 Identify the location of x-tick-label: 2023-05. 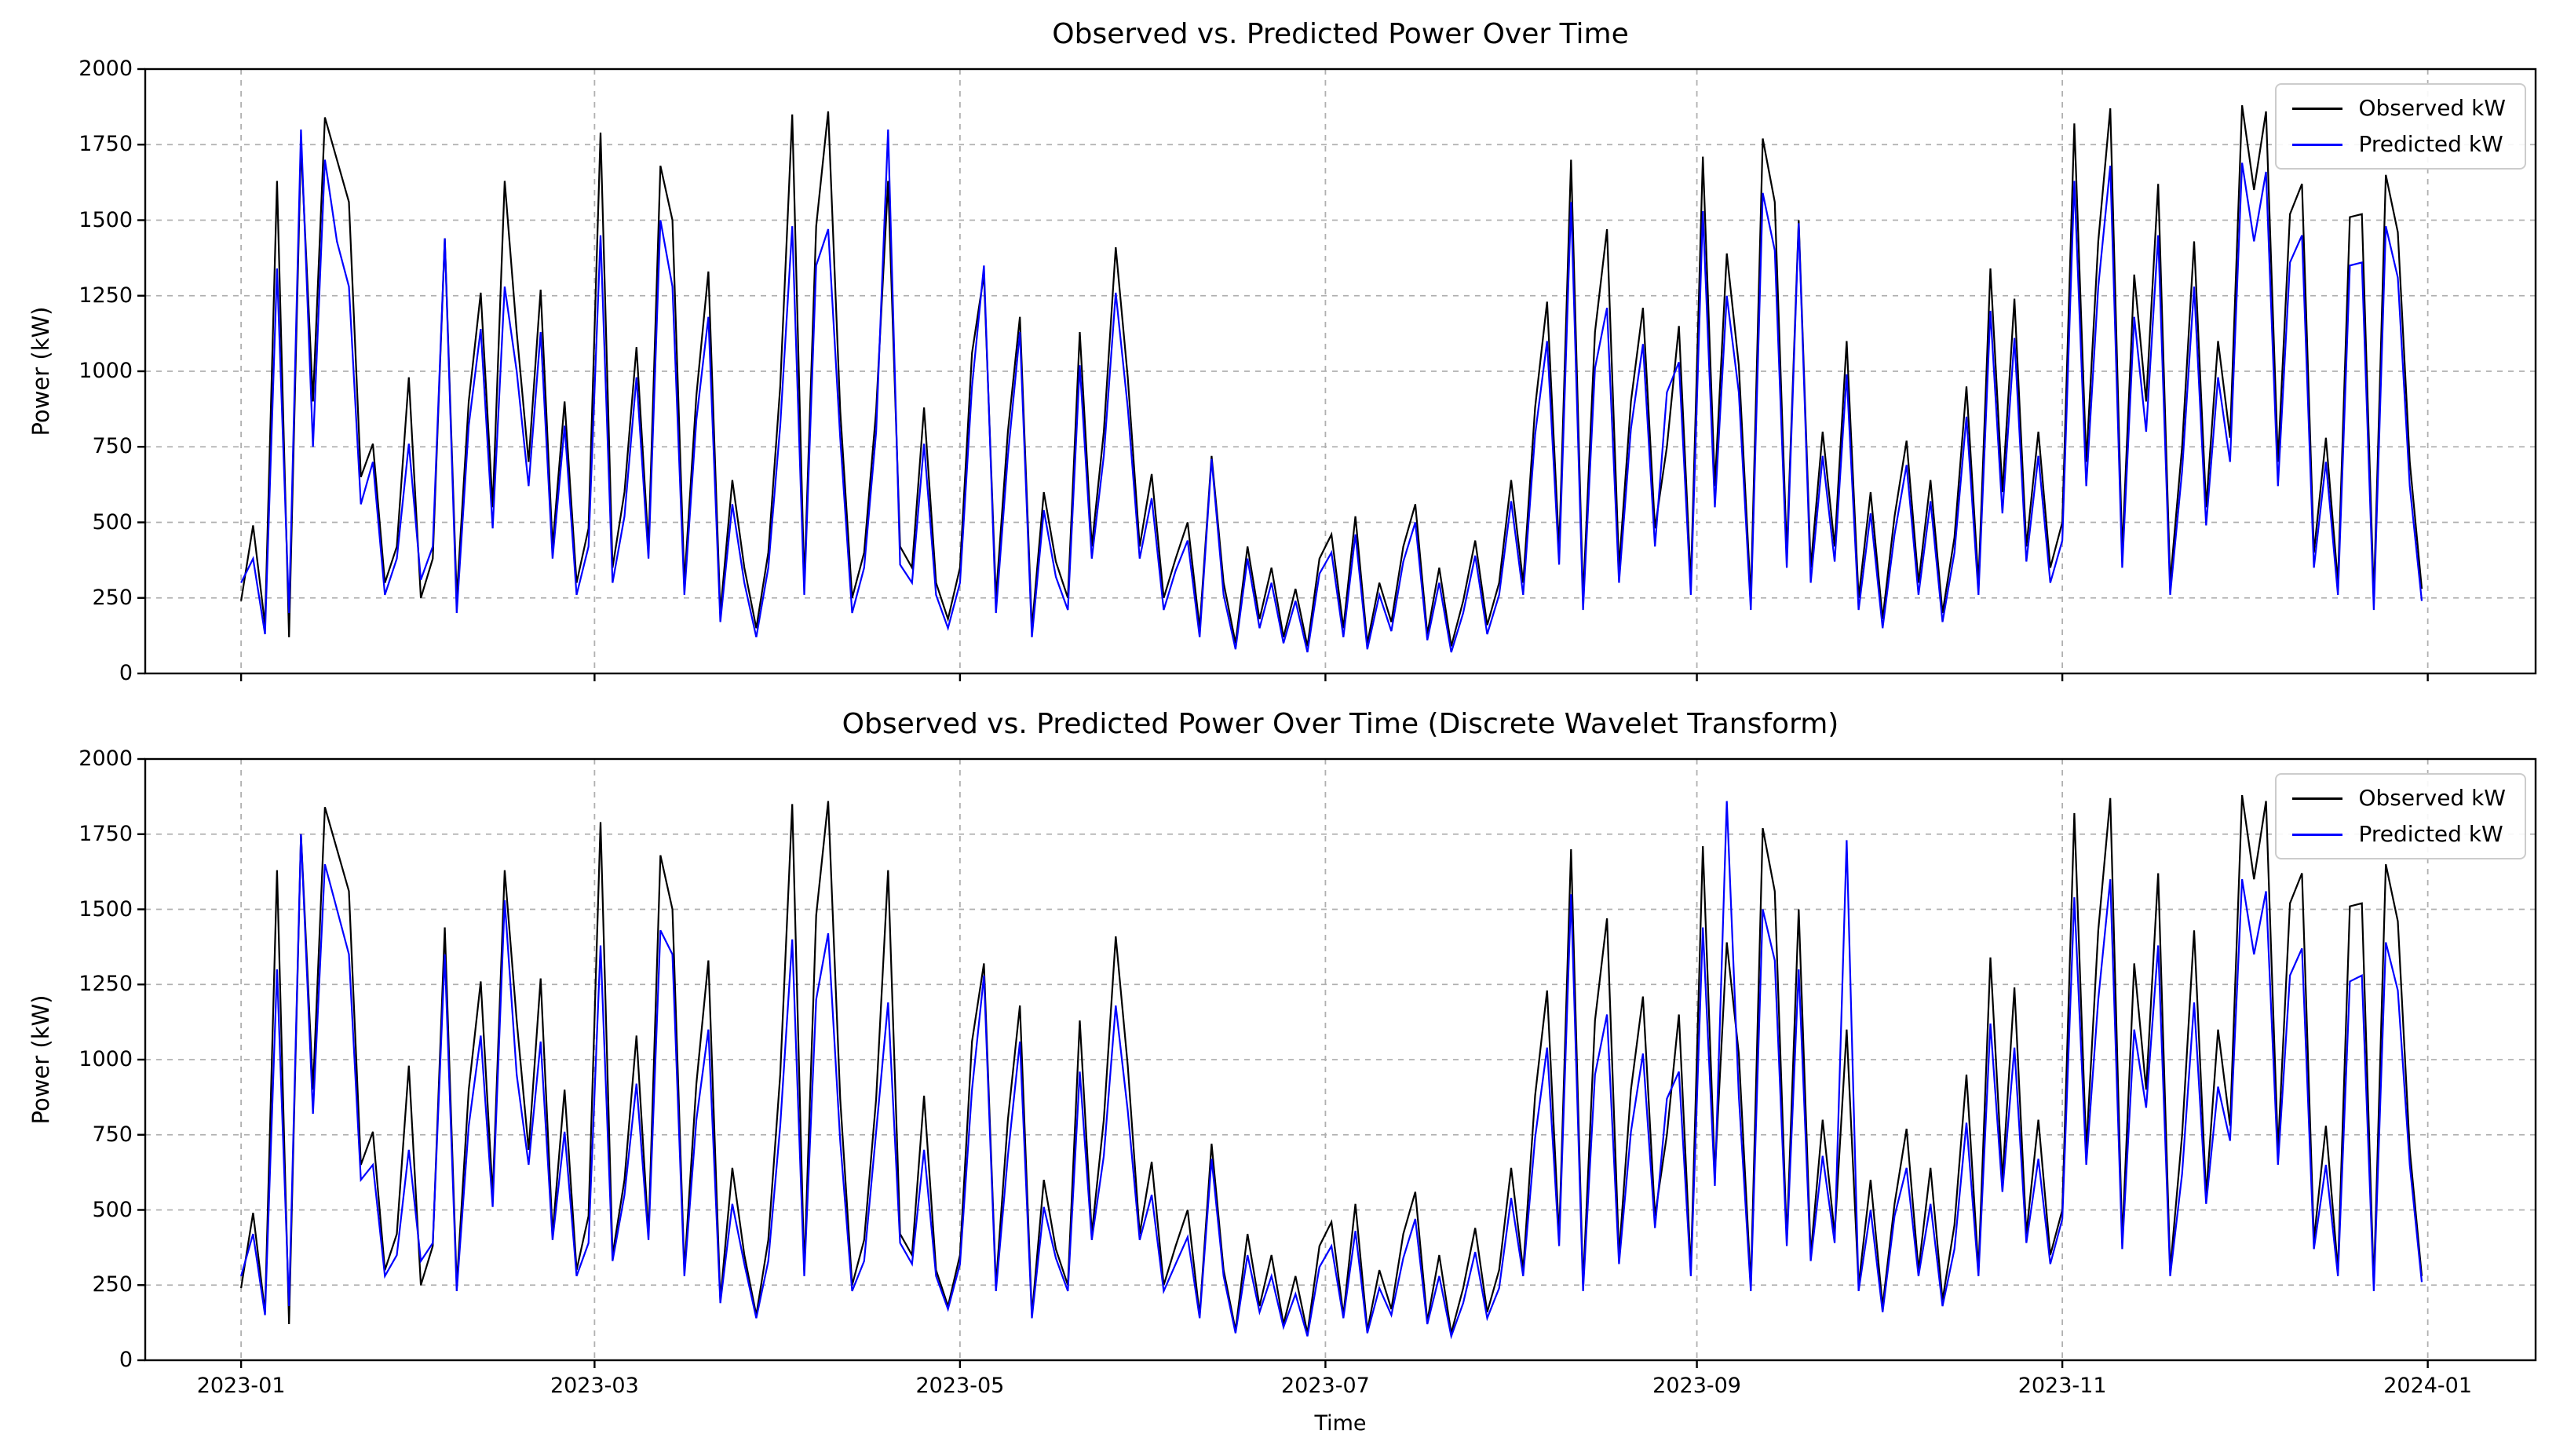
(960, 1386).